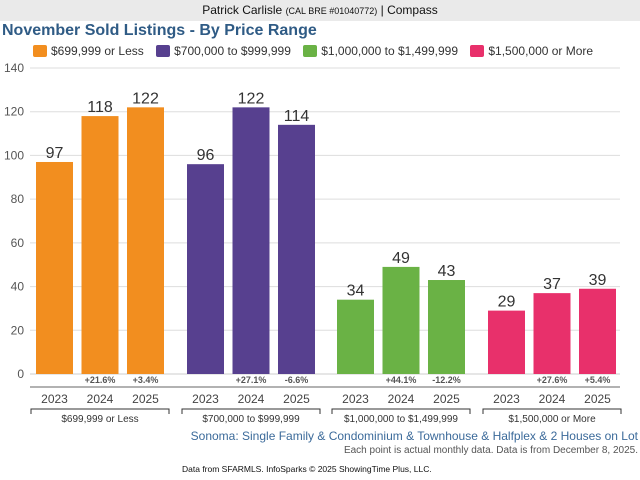 The height and width of the screenshot is (480, 640). Describe the element at coordinates (598, 380) in the screenshot. I see `change-label: +5.4%` at that location.